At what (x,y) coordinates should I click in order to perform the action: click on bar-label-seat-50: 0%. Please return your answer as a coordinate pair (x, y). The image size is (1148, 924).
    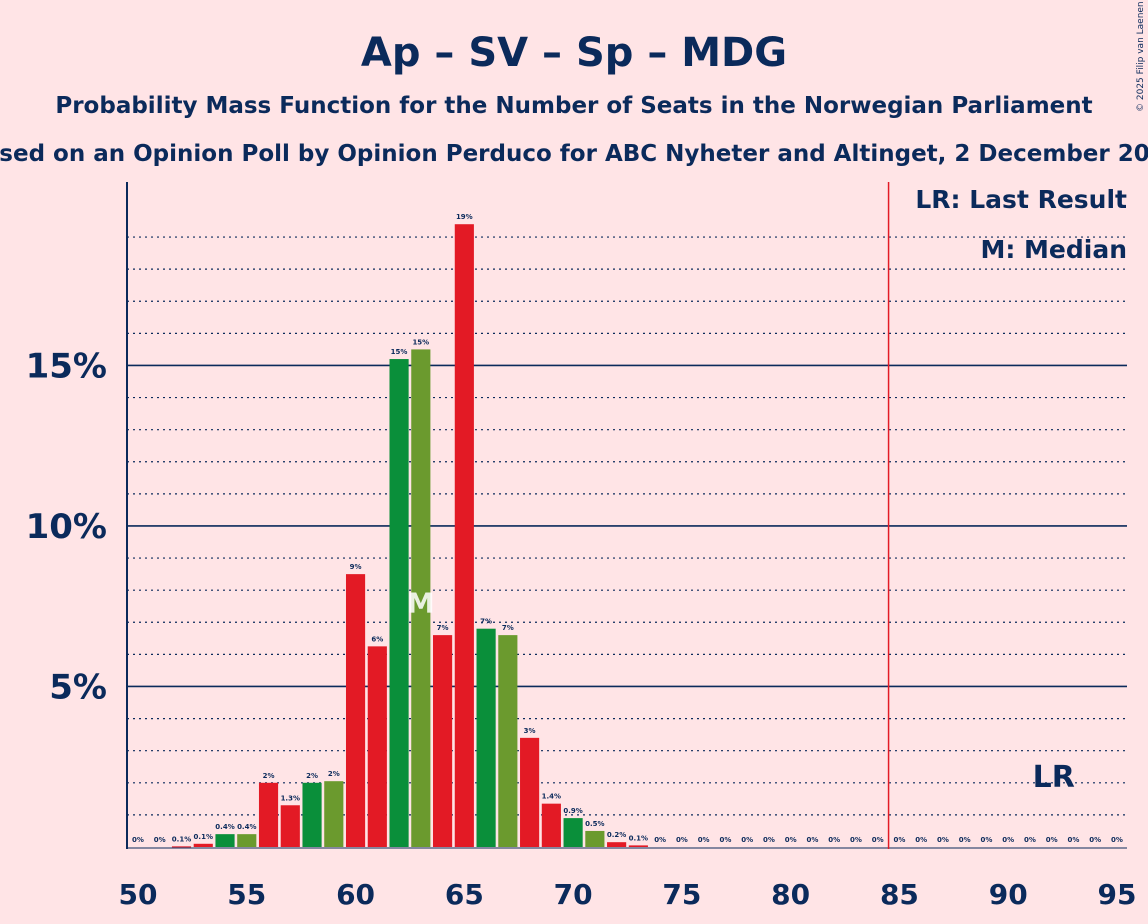
    Looking at the image, I should click on (138, 840).